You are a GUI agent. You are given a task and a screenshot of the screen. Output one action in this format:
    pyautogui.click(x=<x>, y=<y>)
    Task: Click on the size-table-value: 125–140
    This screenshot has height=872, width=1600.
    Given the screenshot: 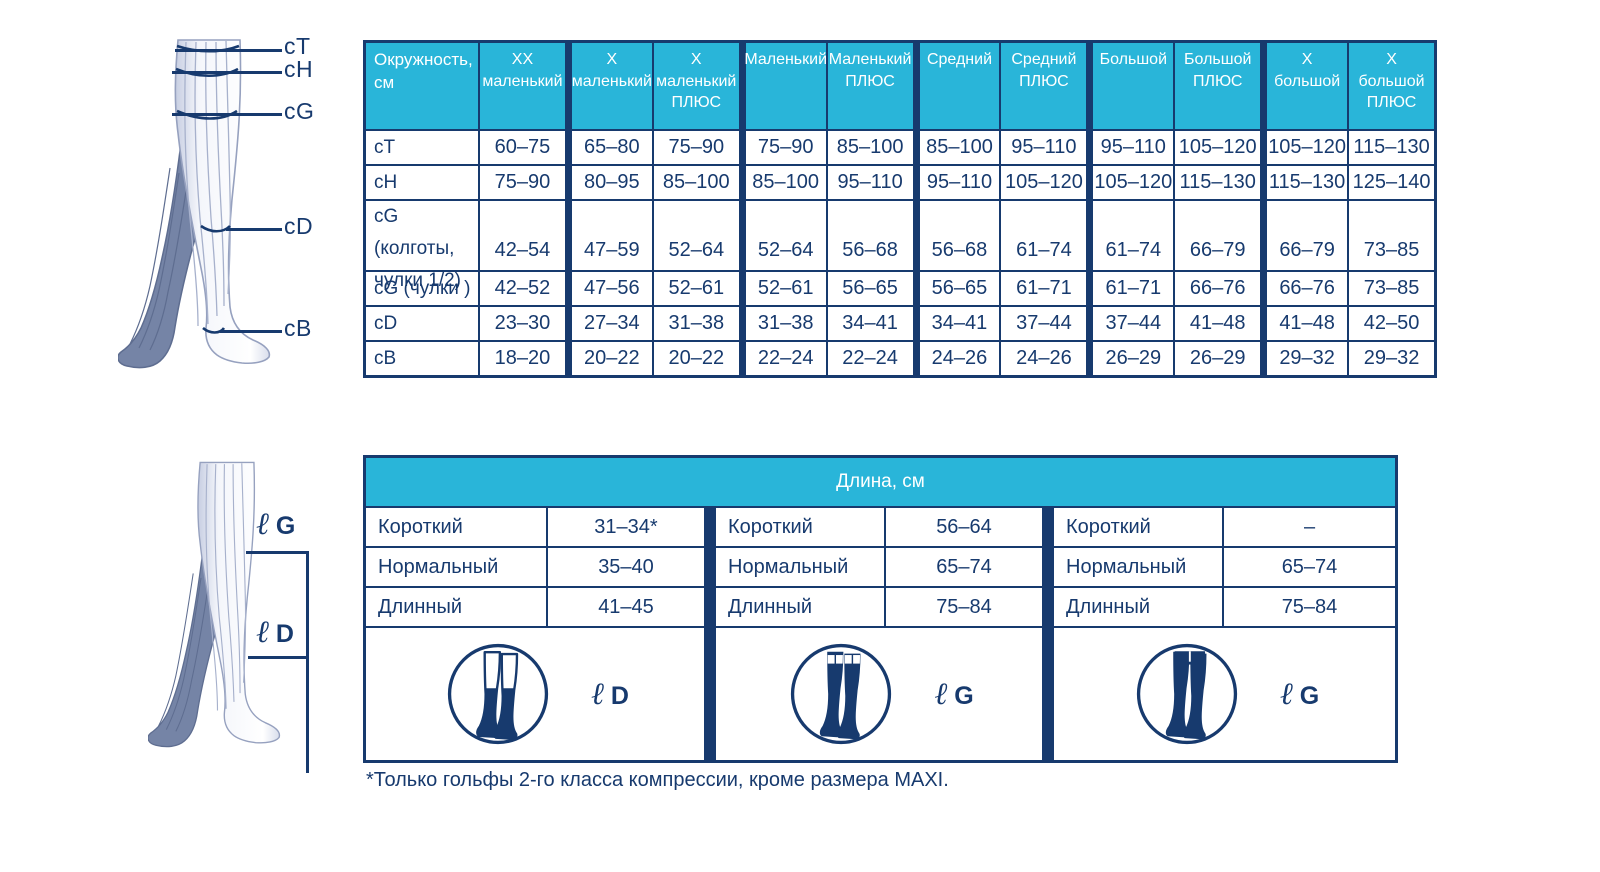 What is the action you would take?
    pyautogui.click(x=1390, y=181)
    